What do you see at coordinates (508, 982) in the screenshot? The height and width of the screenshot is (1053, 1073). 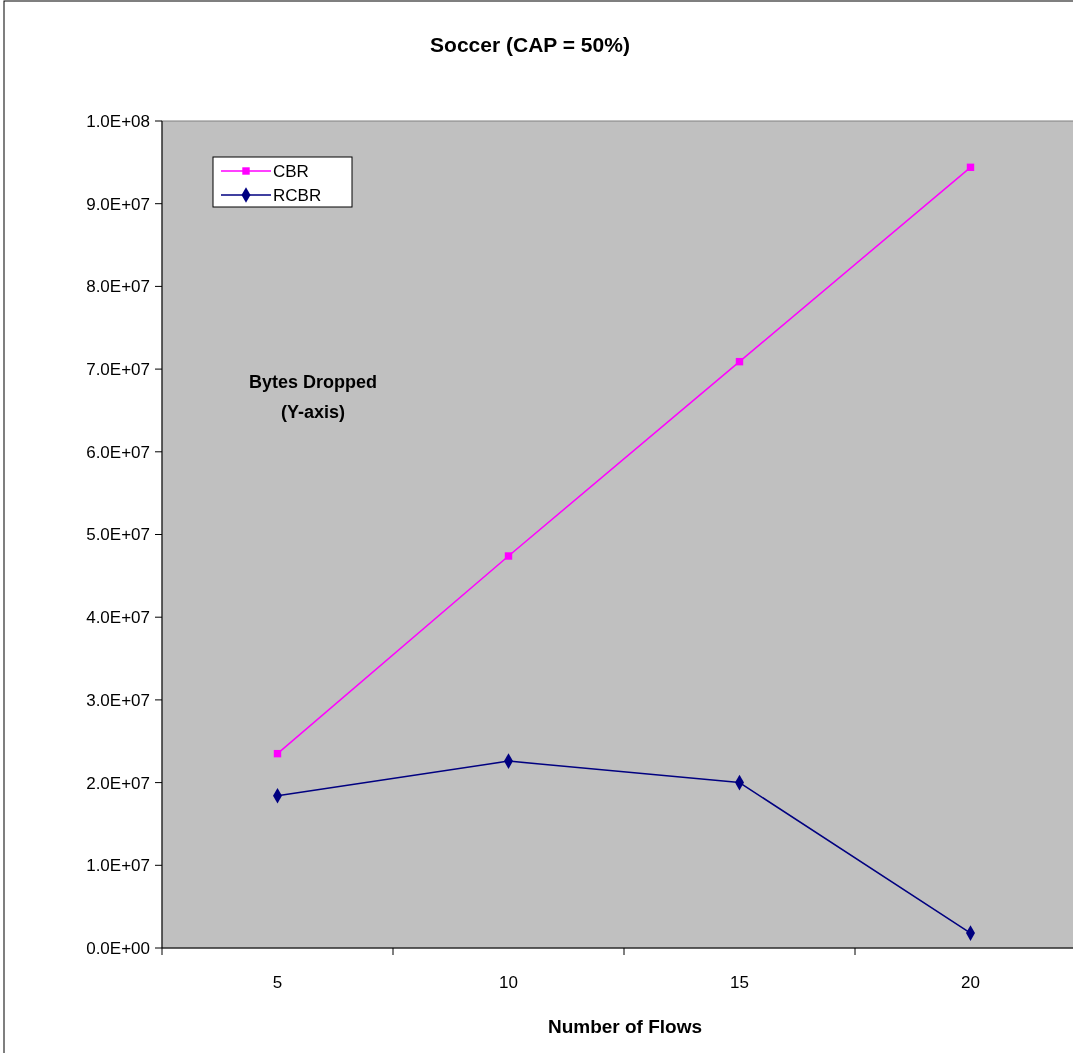 I see `x-tick-label: 10` at bounding box center [508, 982].